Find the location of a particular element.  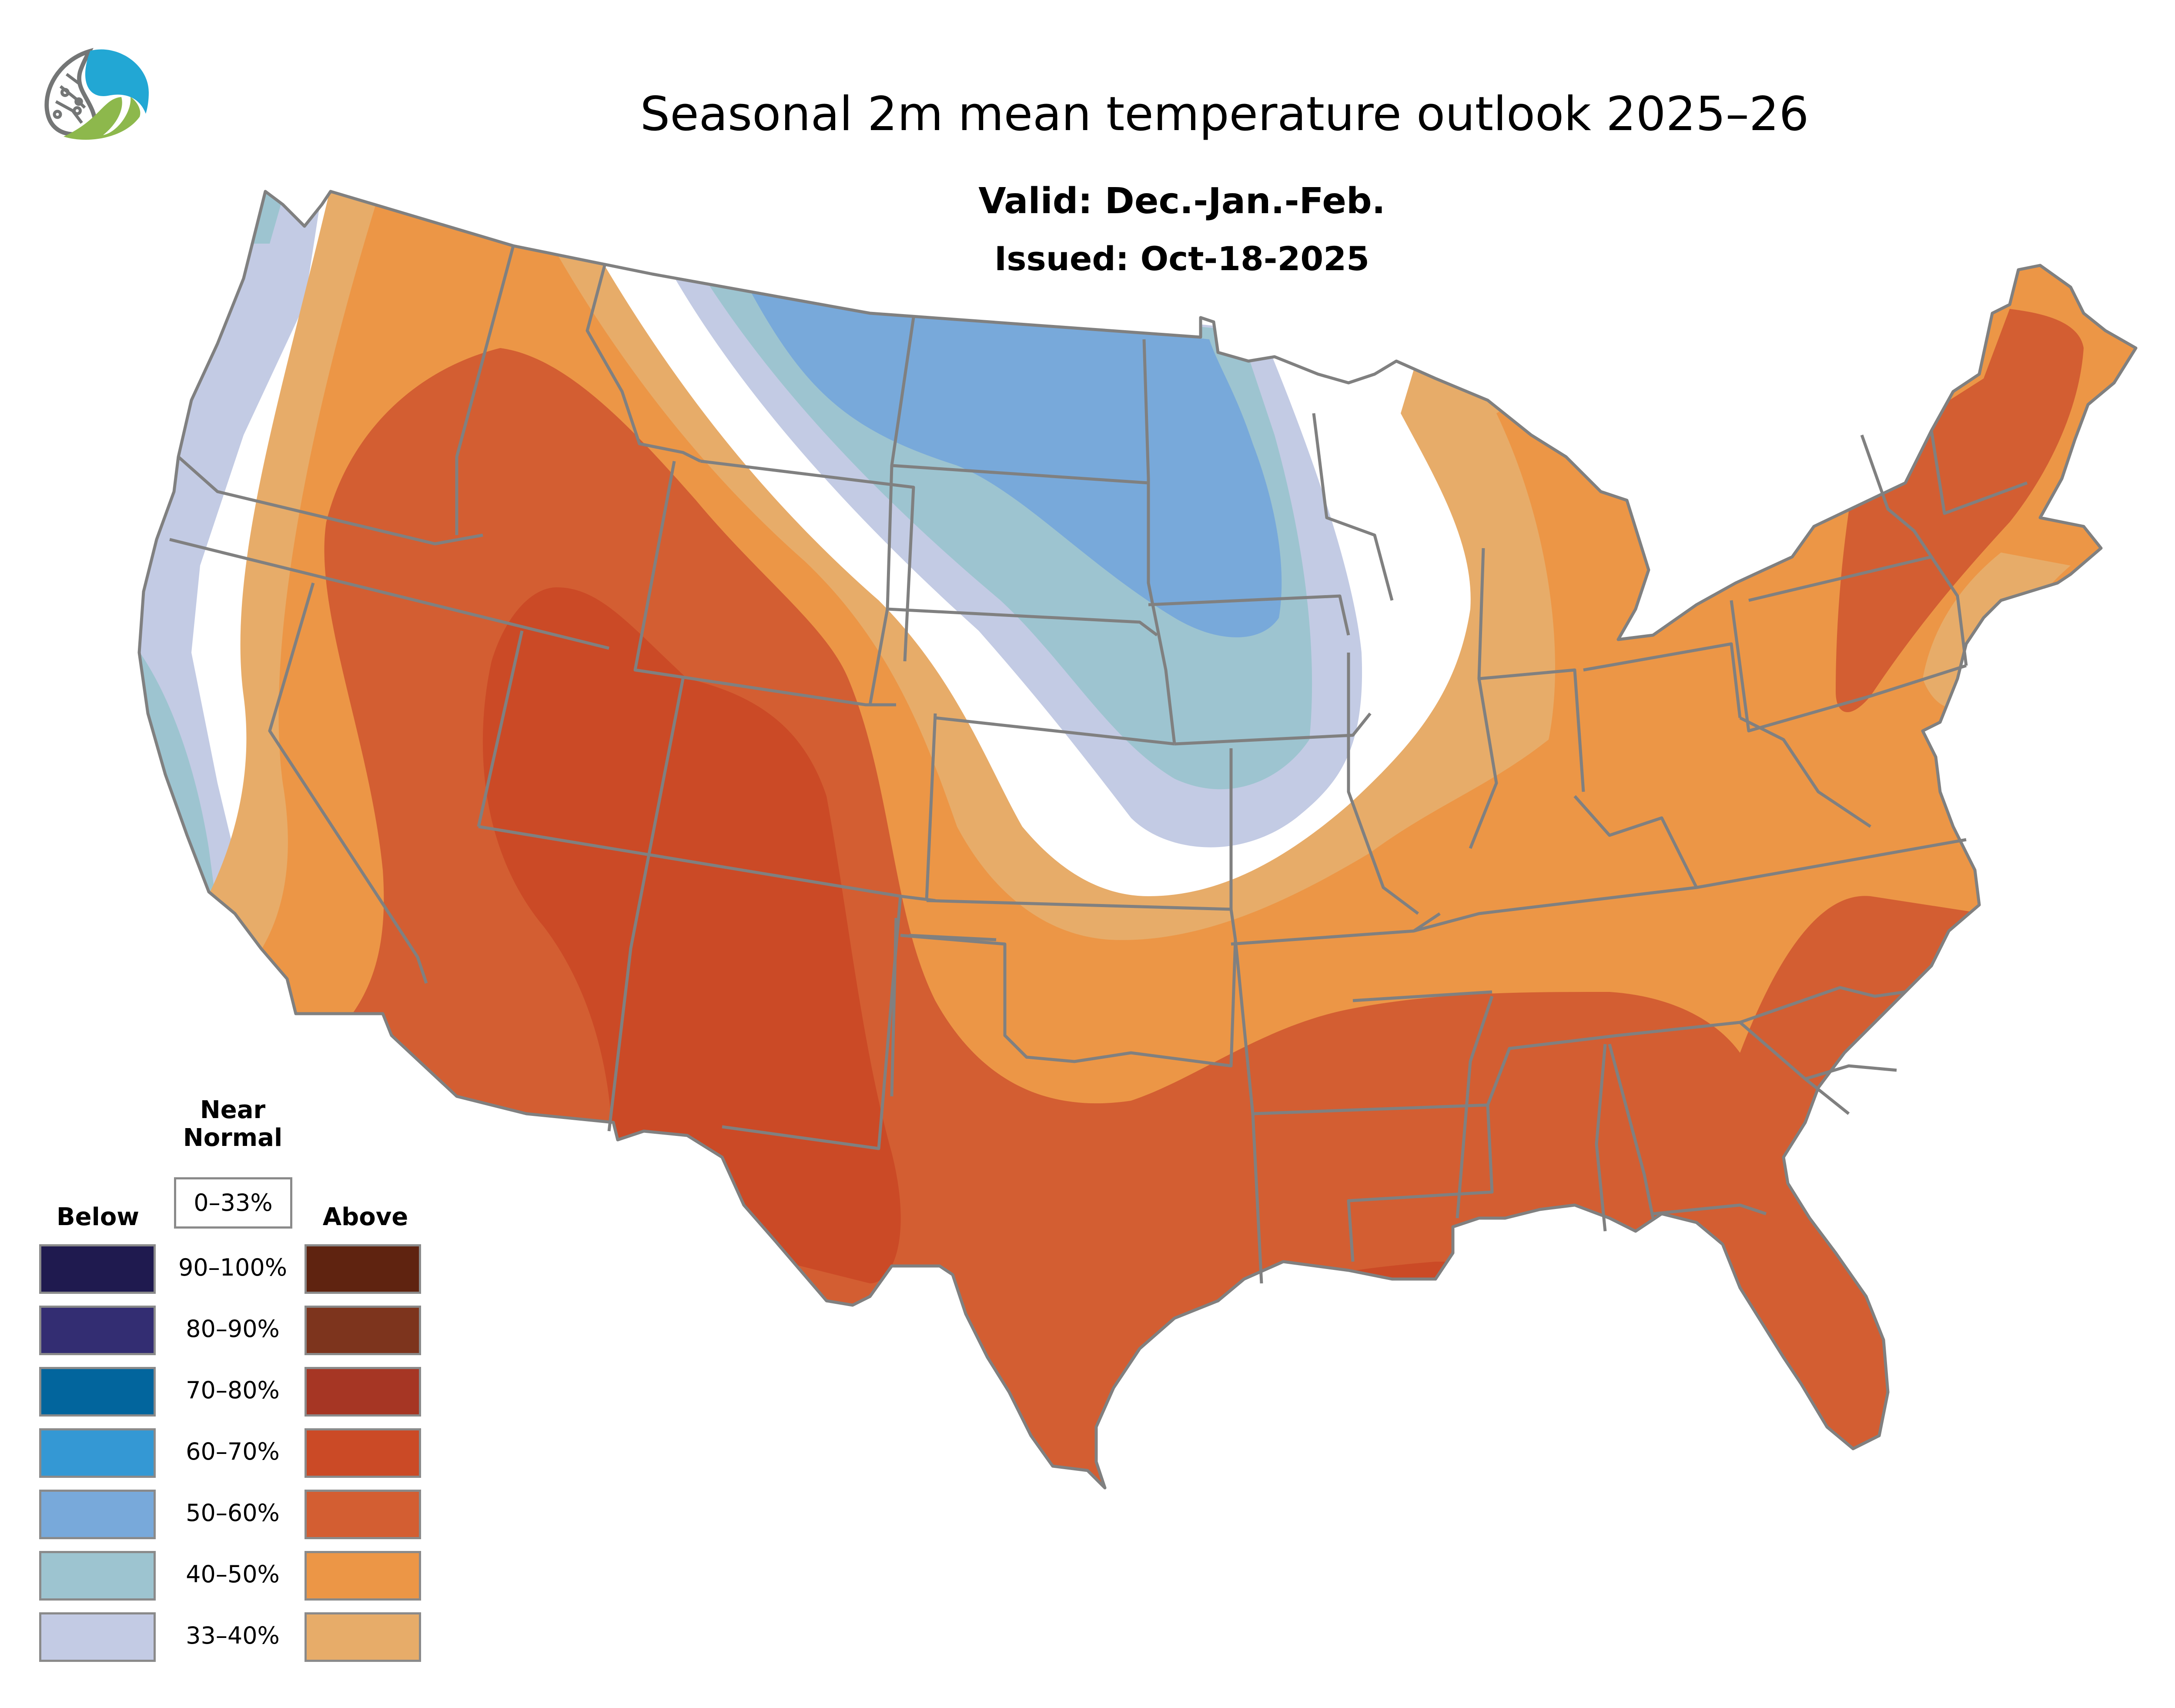

legend-below-heading: Below is located at coordinates (98, 1217).